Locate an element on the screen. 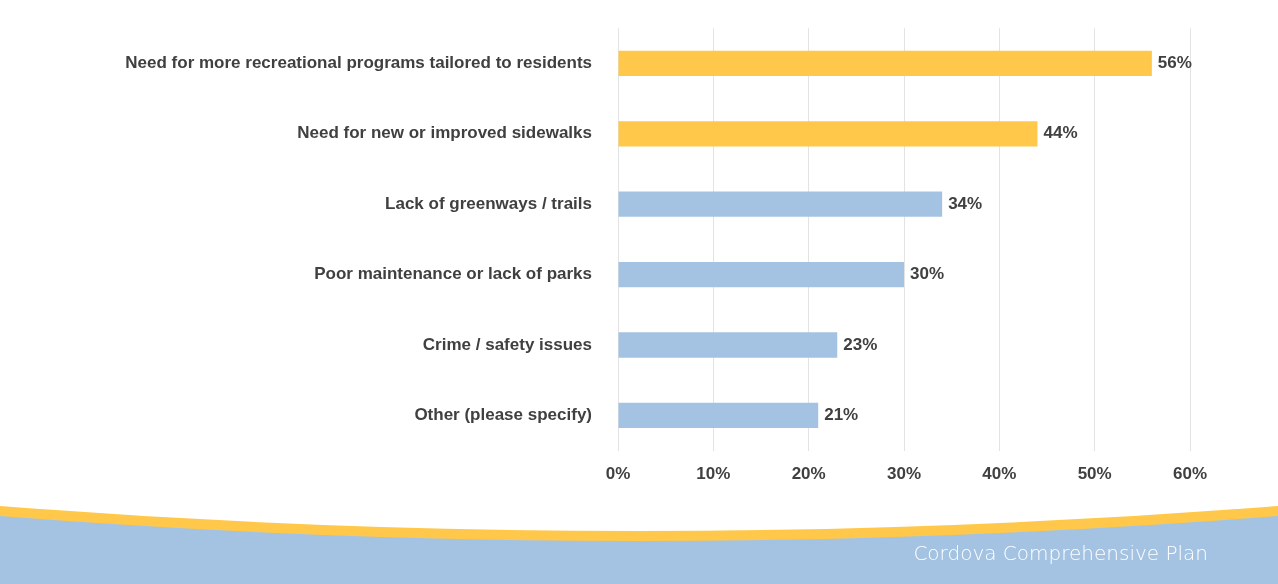 Image resolution: width=1278 pixels, height=584 pixels. y-tick-label: Crime / safety issues is located at coordinates (507, 344).